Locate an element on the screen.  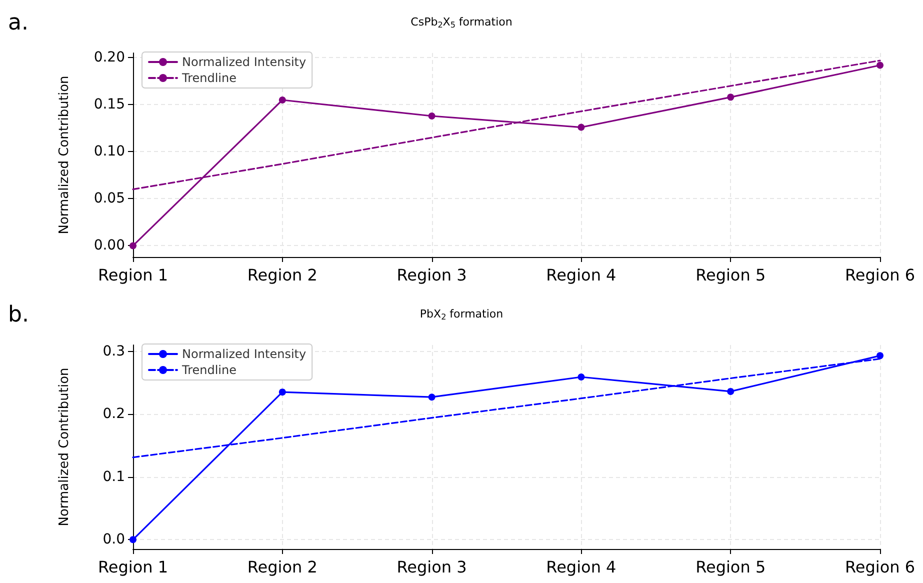
y-tick-label: 0.00 is located at coordinates (109, 246).